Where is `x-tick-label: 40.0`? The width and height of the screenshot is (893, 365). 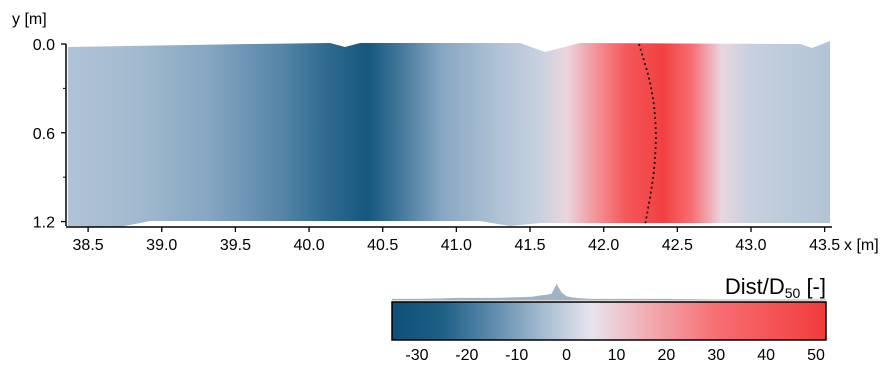 x-tick-label: 40.0 is located at coordinates (308, 245).